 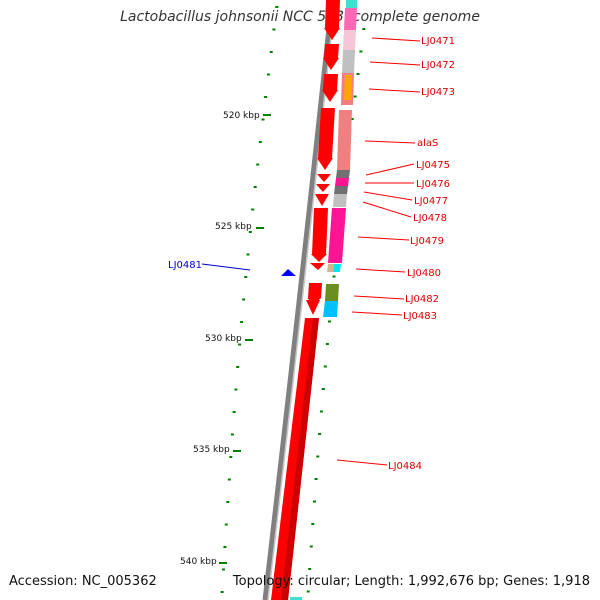 I want to click on gene-label-lj0471: LJ0471, so click(x=438, y=41).